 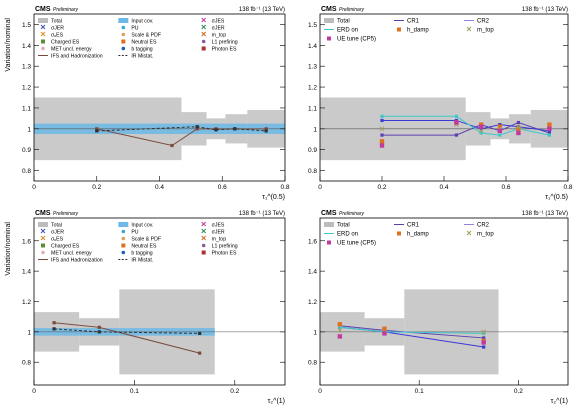 I want to click on y-tick-label: 1.4, so click(x=26, y=46).